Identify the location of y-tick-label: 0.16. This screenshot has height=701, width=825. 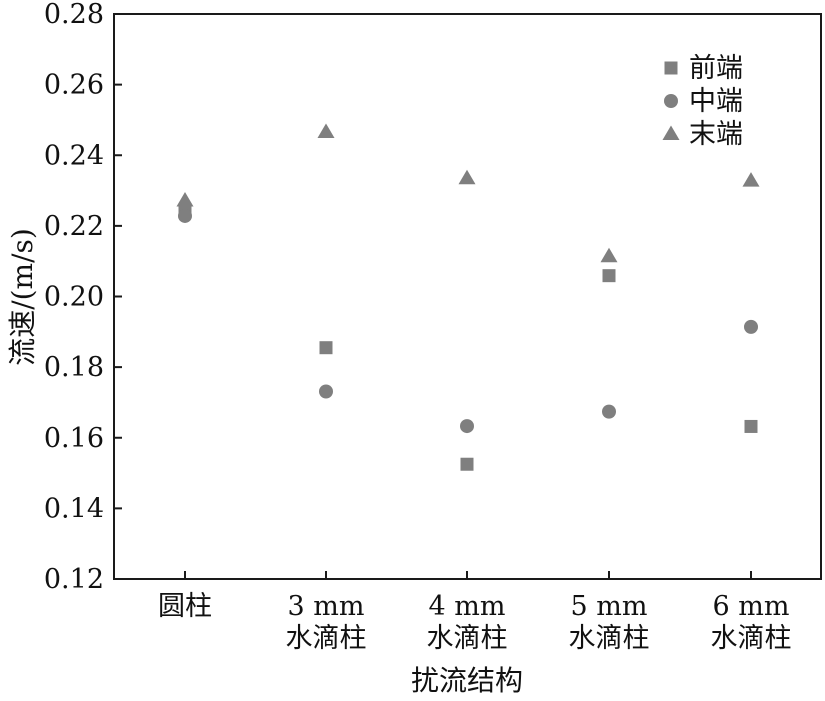
(74, 438).